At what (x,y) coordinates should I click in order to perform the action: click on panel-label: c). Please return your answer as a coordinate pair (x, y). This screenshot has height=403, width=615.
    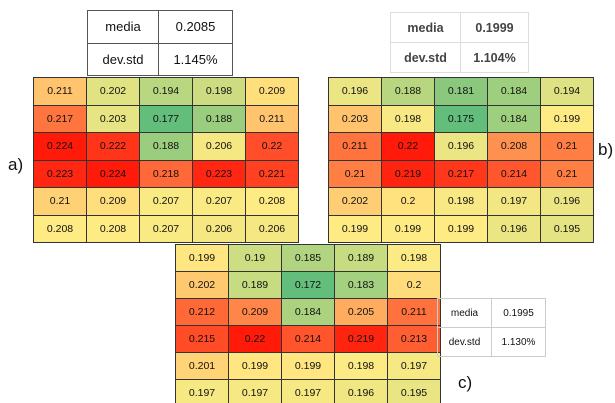
    Looking at the image, I should click on (465, 382).